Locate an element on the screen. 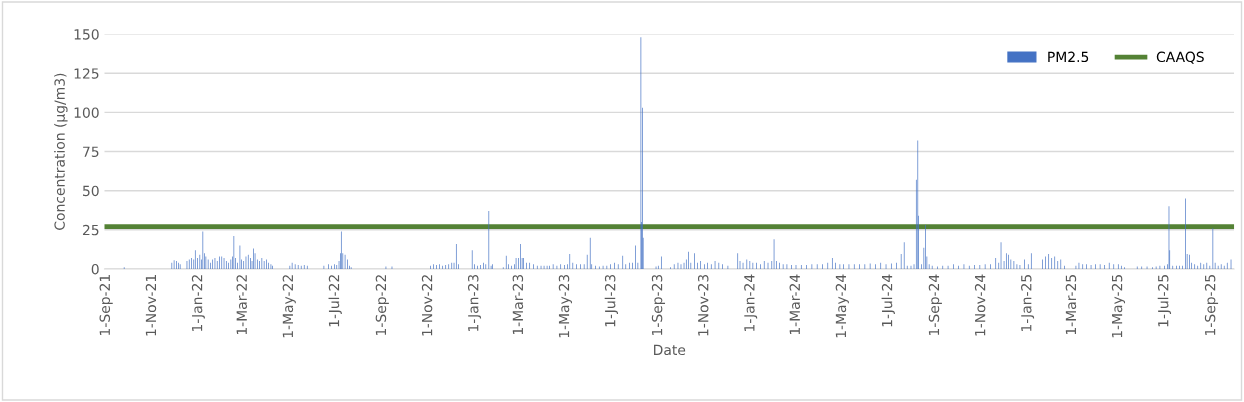  x-tick-label: 1-Jan-22 is located at coordinates (198, 303).